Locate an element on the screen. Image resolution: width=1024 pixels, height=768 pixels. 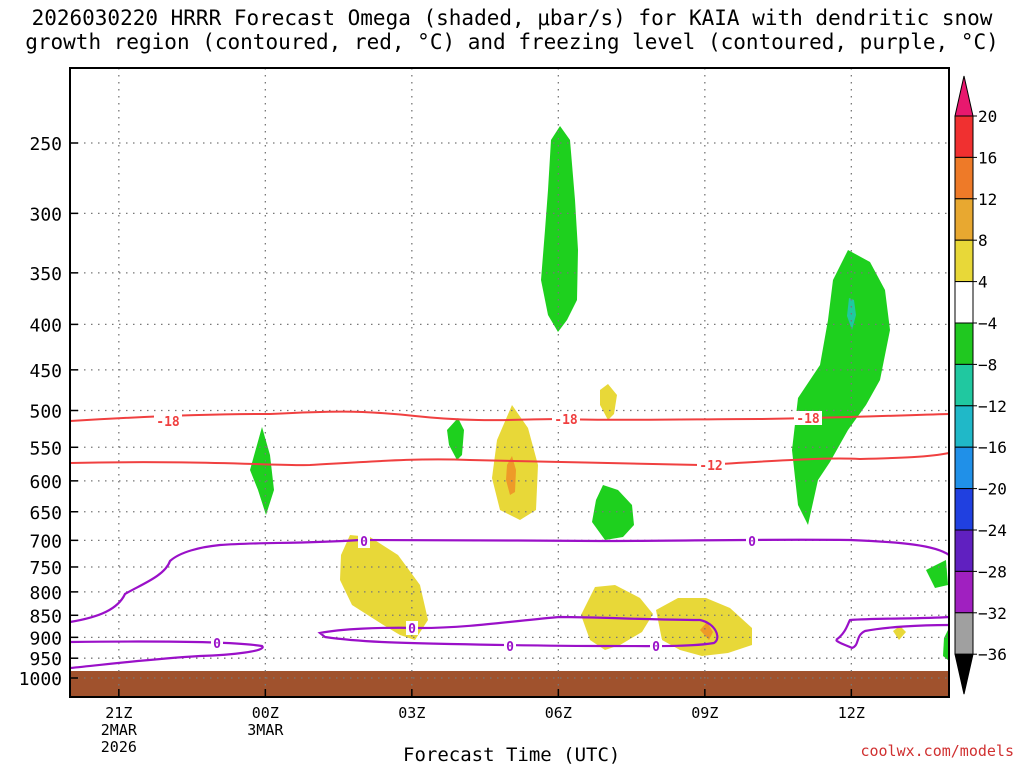
y-tick-label: 650 is located at coordinates (45, 513).